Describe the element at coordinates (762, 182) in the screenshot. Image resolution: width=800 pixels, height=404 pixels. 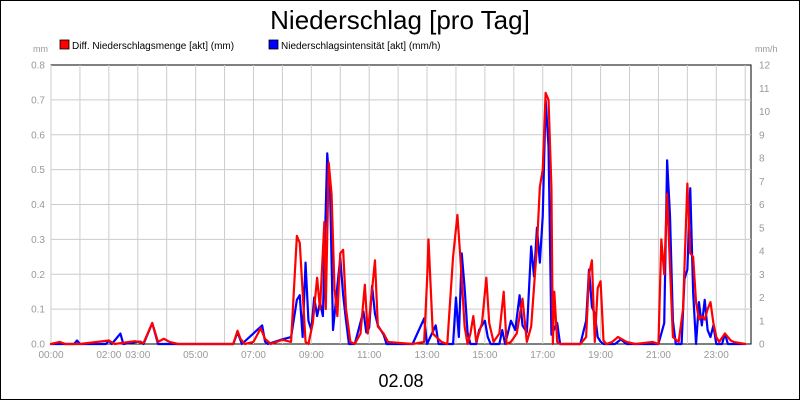
I see `y-right-tick-label: 7` at that location.